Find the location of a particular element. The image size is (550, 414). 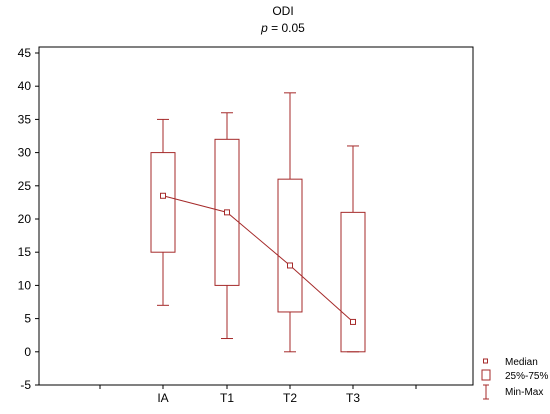

iqr-box-t1 is located at coordinates (227, 212).